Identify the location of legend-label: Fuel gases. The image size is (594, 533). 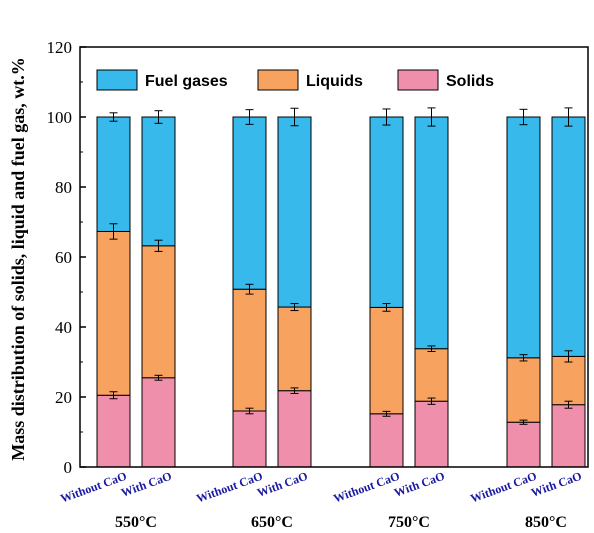
(186, 81).